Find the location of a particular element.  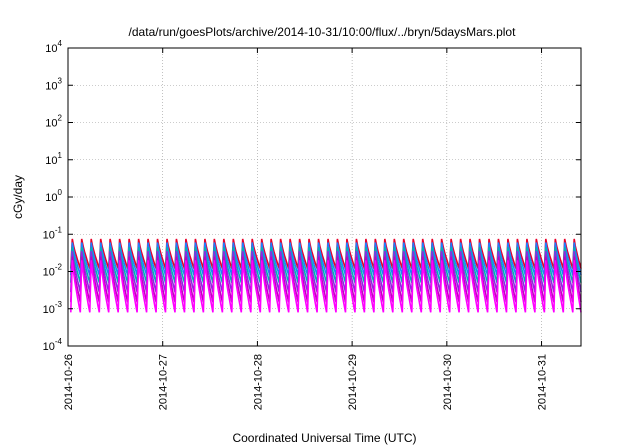

y-tick-label: 10⁻¹ is located at coordinates (53, 233).